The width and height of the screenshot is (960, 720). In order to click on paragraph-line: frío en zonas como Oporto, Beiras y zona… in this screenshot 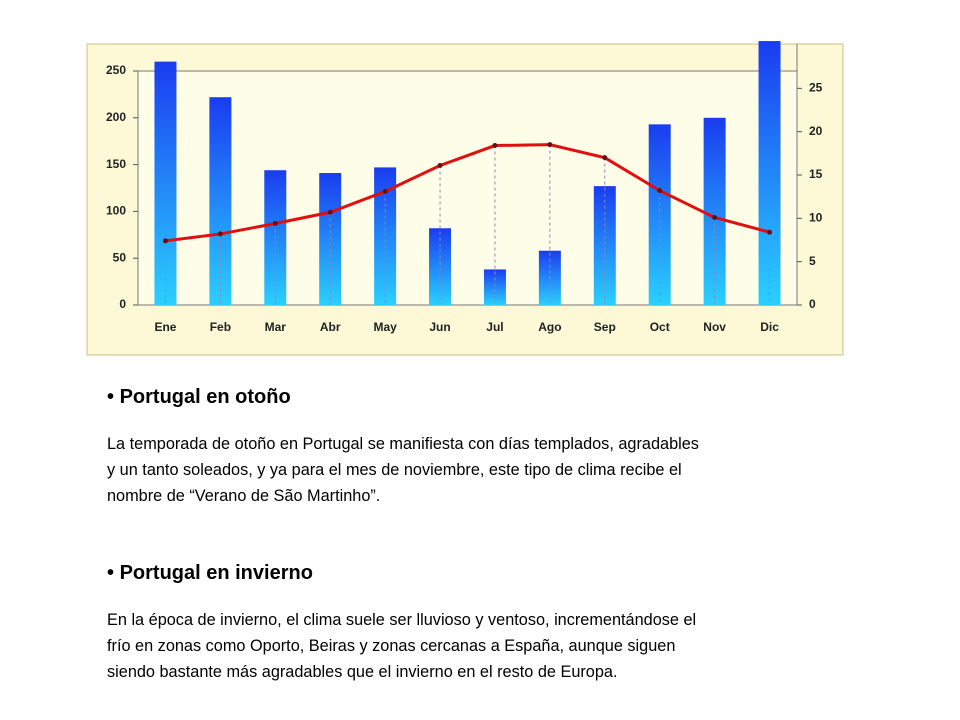, I will do `click(391, 646)`.